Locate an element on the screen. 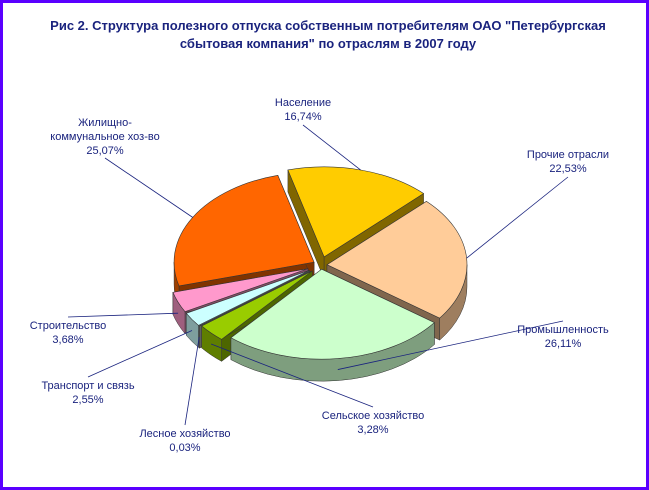 This screenshot has width=649, height=490. slice-name-7-1: коммунальное хоз-во is located at coordinates (104, 137).